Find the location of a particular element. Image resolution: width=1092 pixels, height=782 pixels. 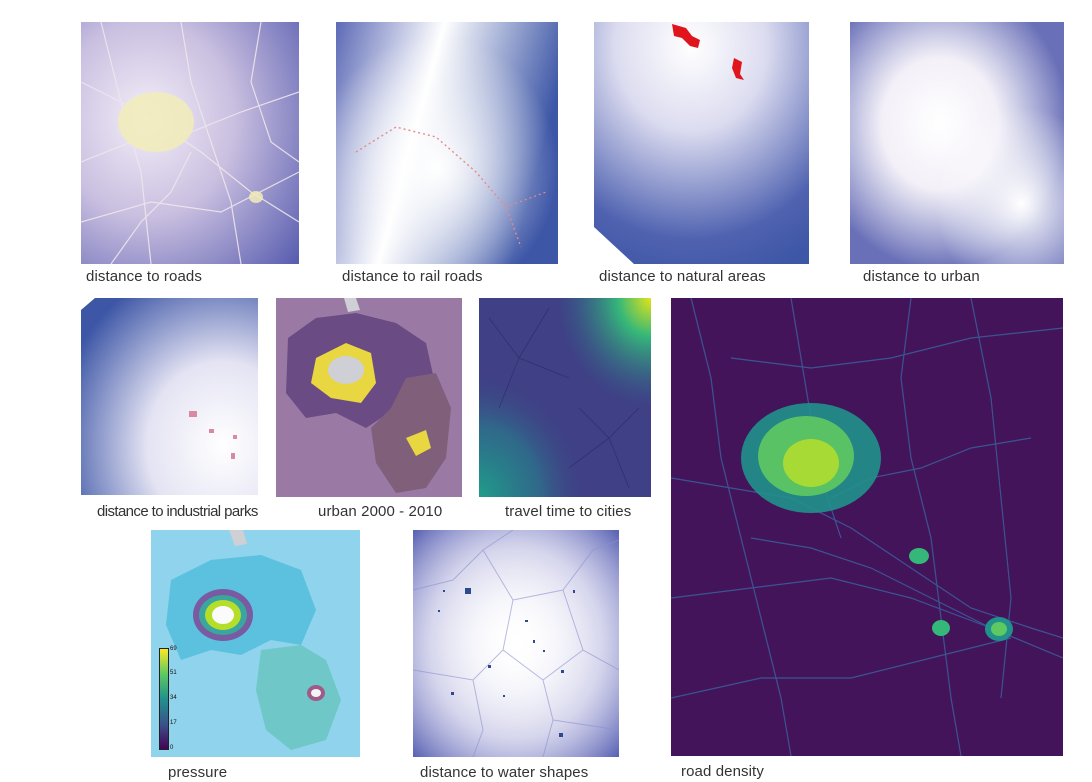

caption-distance-to-urban: distance to urban is located at coordinates (921, 276).